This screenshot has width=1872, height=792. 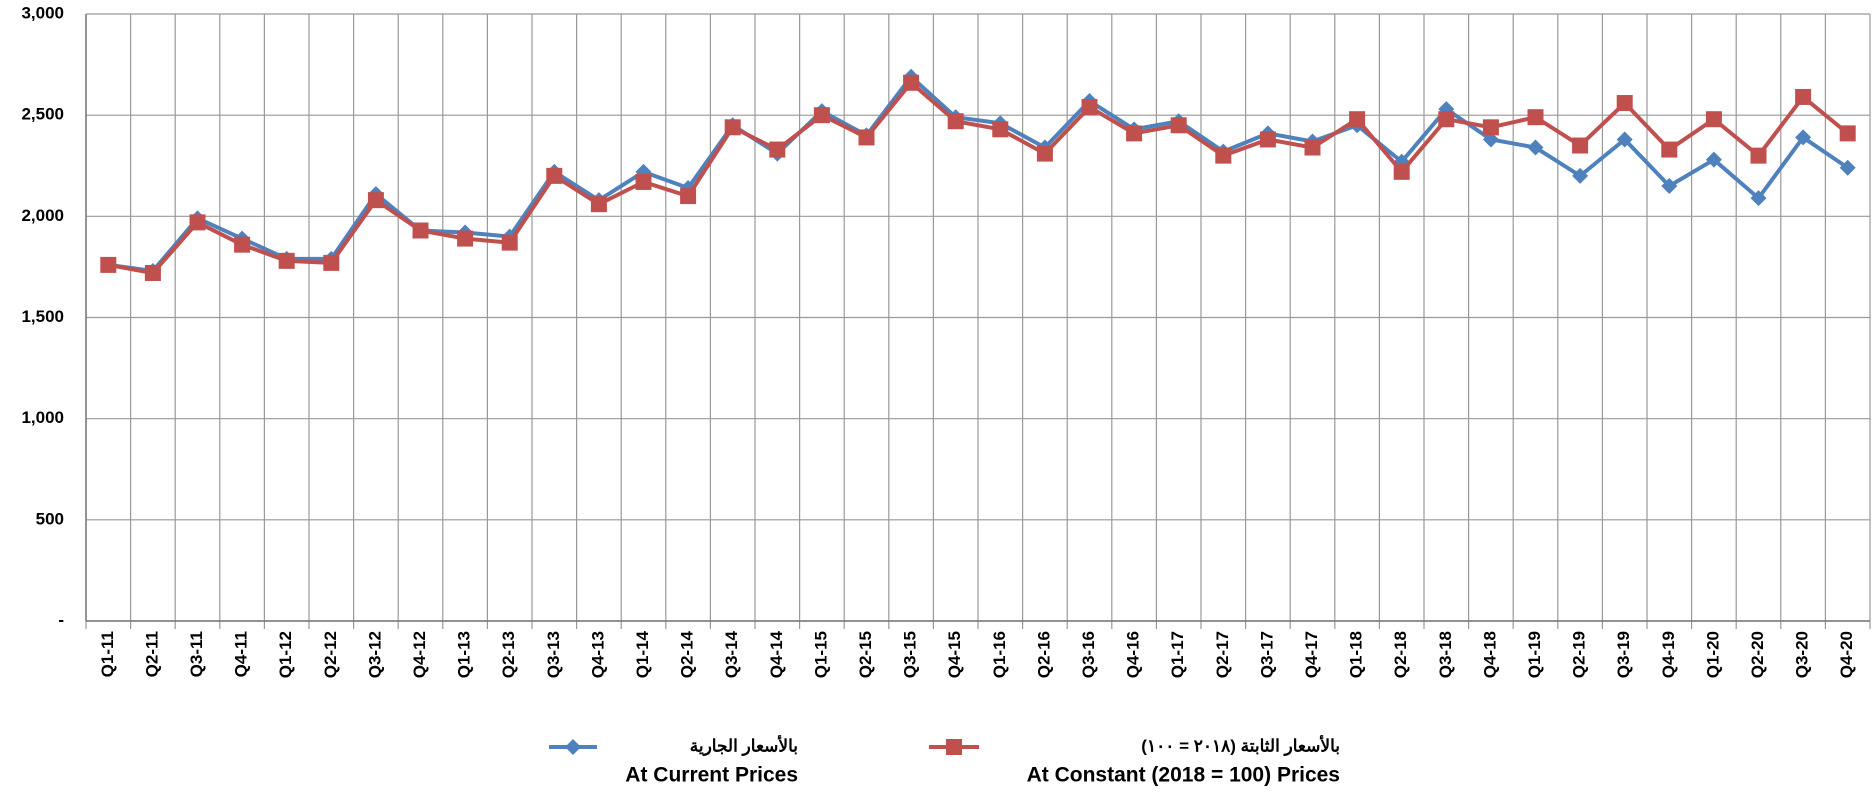 I want to click on x-tick-label: Q2-11, so click(x=151, y=654).